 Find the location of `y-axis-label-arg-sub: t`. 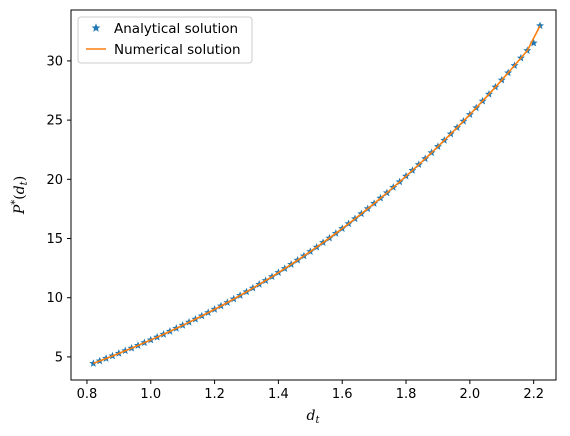

y-axis-label-arg-sub: t is located at coordinates (24, 182).